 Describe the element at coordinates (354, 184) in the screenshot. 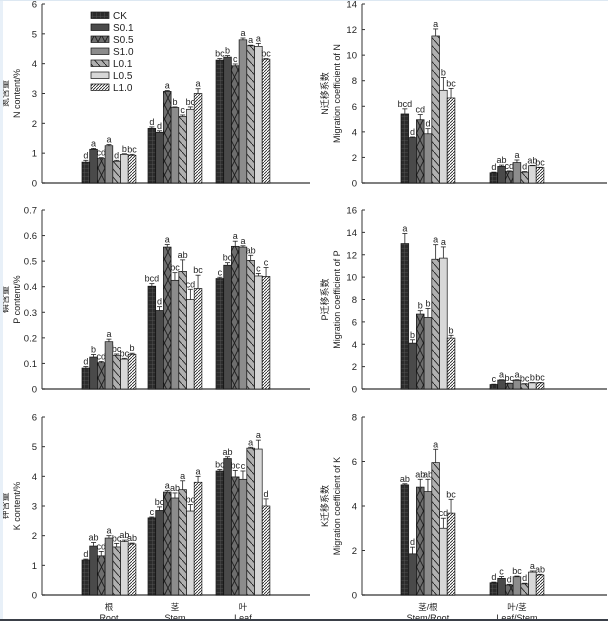

I see `y-tick-label: 0` at that location.